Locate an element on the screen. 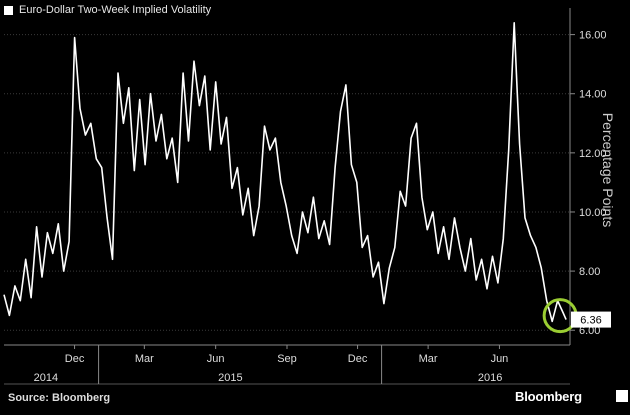  year-label: 2014 is located at coordinates (46, 378).